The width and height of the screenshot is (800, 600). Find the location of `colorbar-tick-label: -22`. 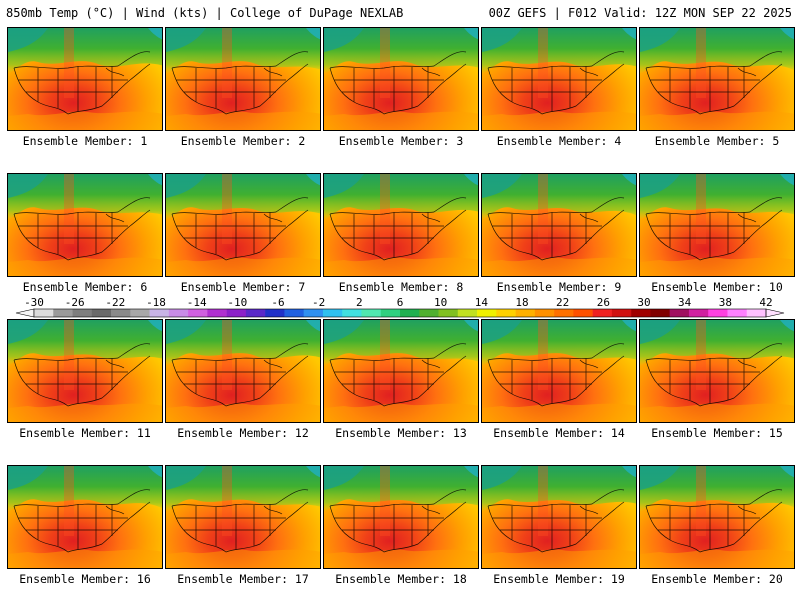

colorbar-tick-label: -22 is located at coordinates (115, 302).